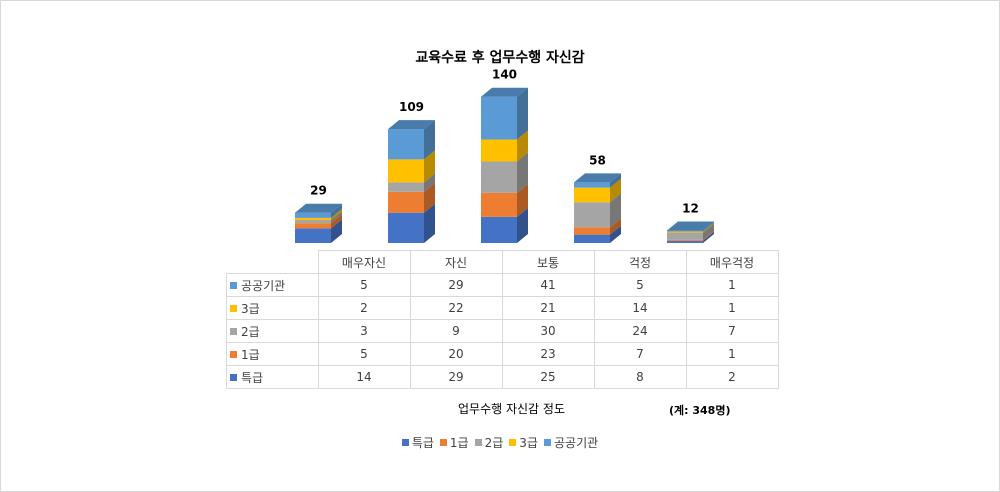 This screenshot has width=1000, height=492. Describe the element at coordinates (570, 442) in the screenshot. I see `legend-item: 공공기관` at that location.